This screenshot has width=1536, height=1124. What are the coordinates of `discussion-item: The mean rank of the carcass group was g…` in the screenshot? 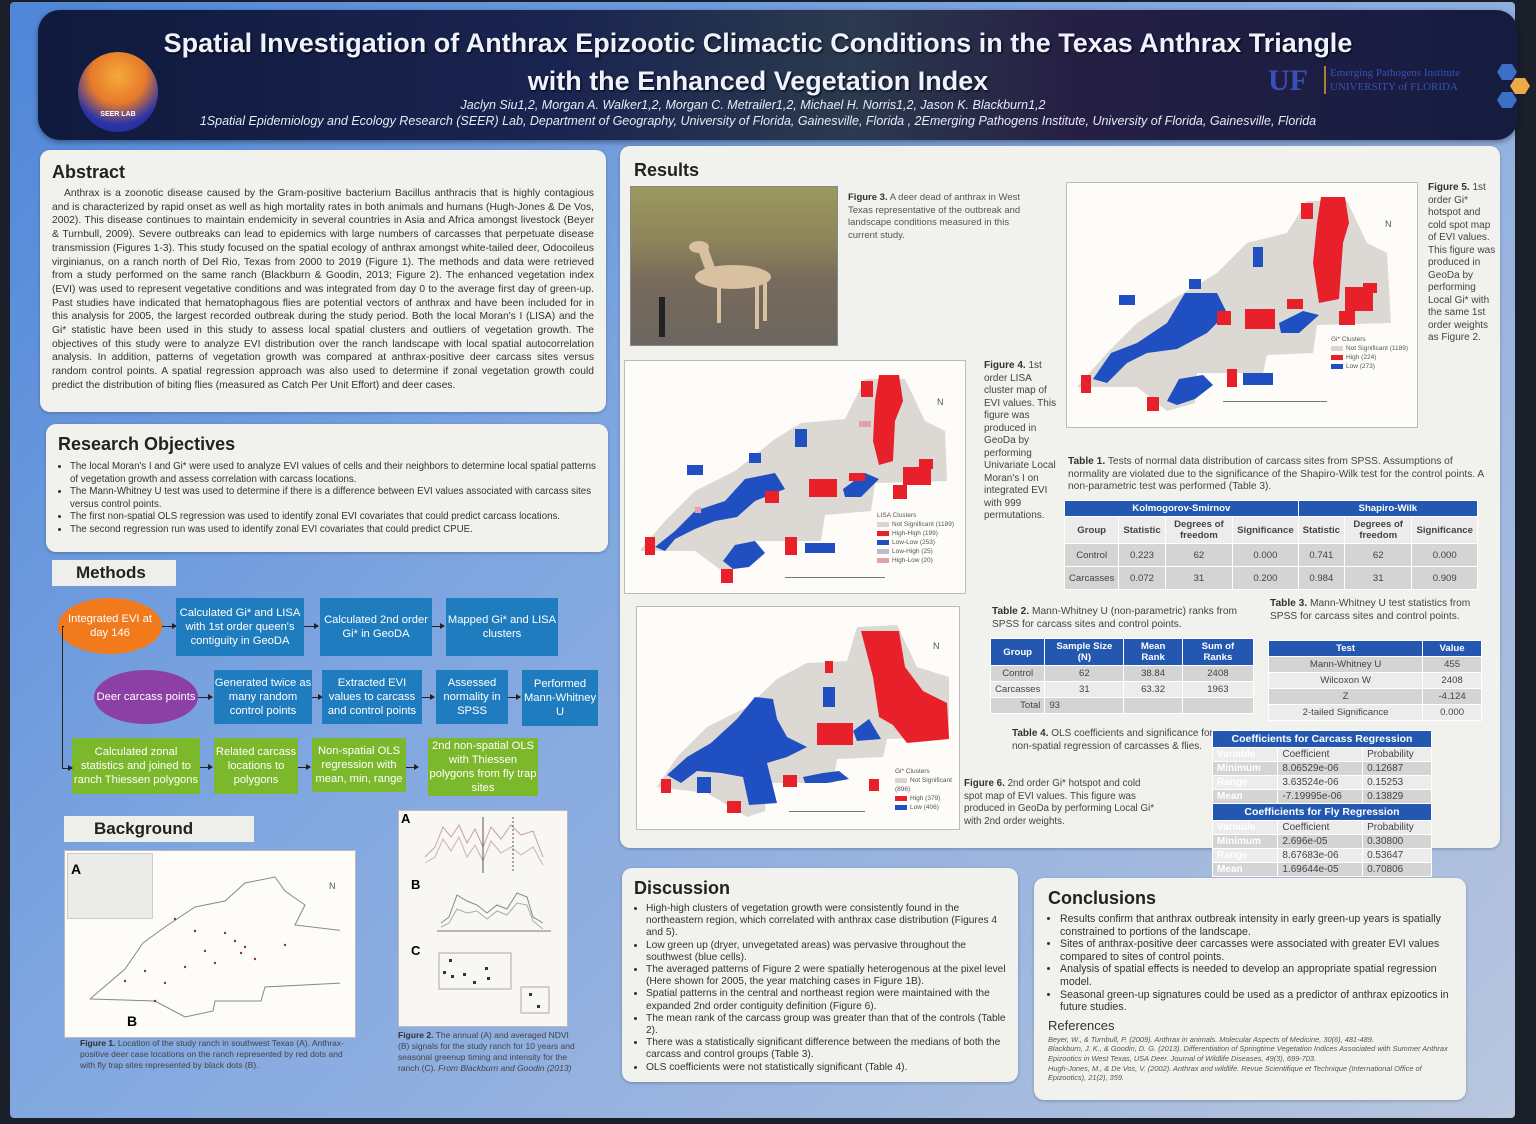 It's located at (826, 1025).